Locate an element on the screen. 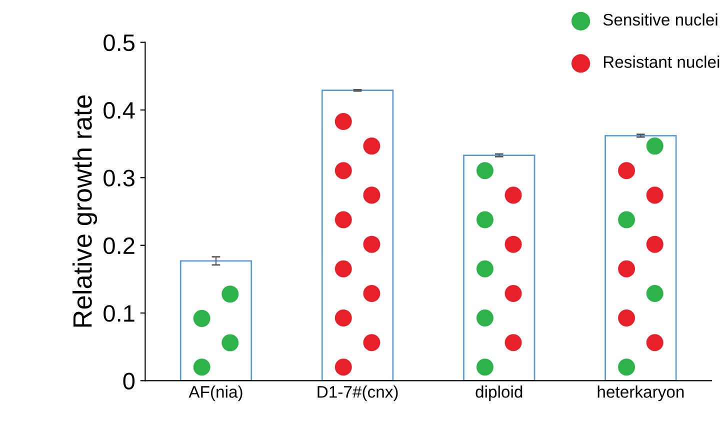 This screenshot has height=423, width=726. y-axis-title: Relative growth rate is located at coordinates (85, 211).